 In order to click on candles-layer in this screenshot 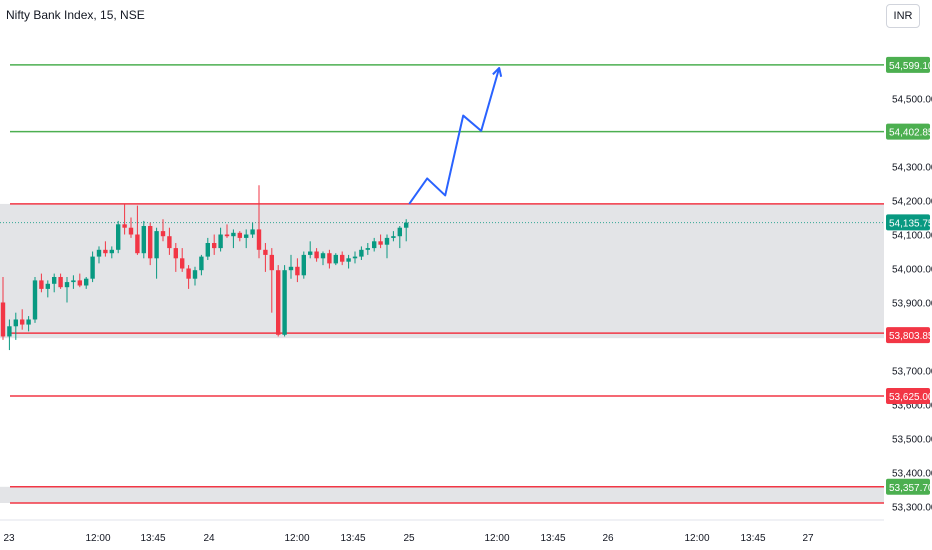, I will do `click(204, 268)`.